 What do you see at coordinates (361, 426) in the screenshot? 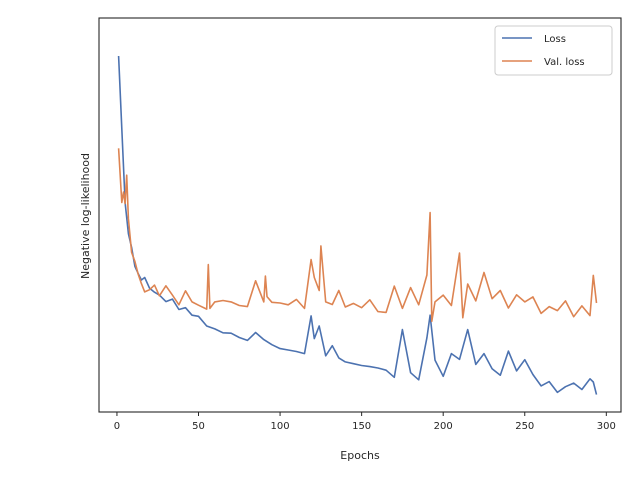
I see `x-tick-label: 150` at bounding box center [361, 426].